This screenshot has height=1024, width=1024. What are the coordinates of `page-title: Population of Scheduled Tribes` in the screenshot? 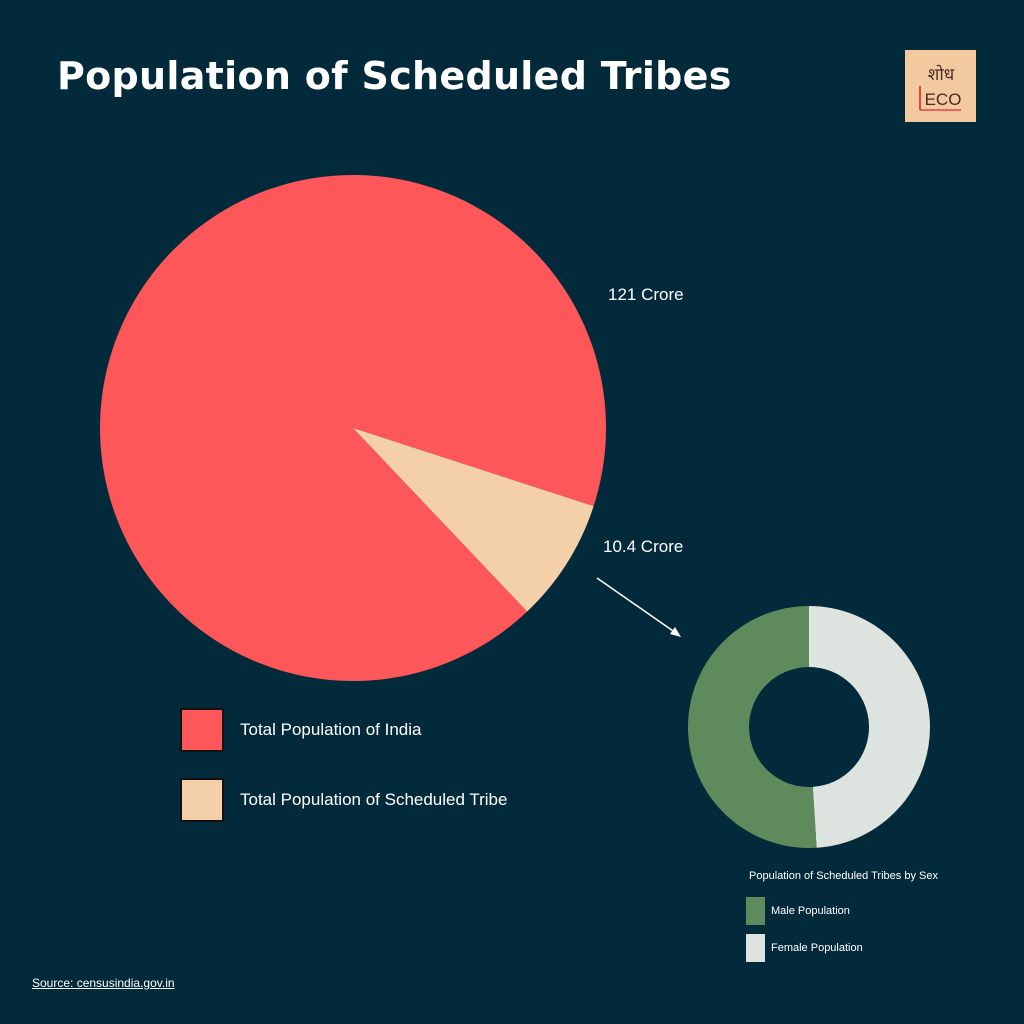 It's located at (394, 76).